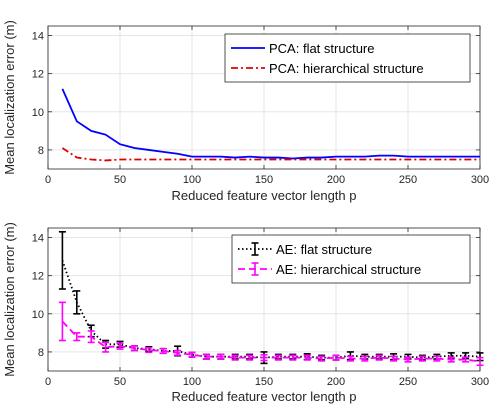  What do you see at coordinates (348, 269) in the screenshot?
I see `legend-label: AE: hierarchical structure` at bounding box center [348, 269].